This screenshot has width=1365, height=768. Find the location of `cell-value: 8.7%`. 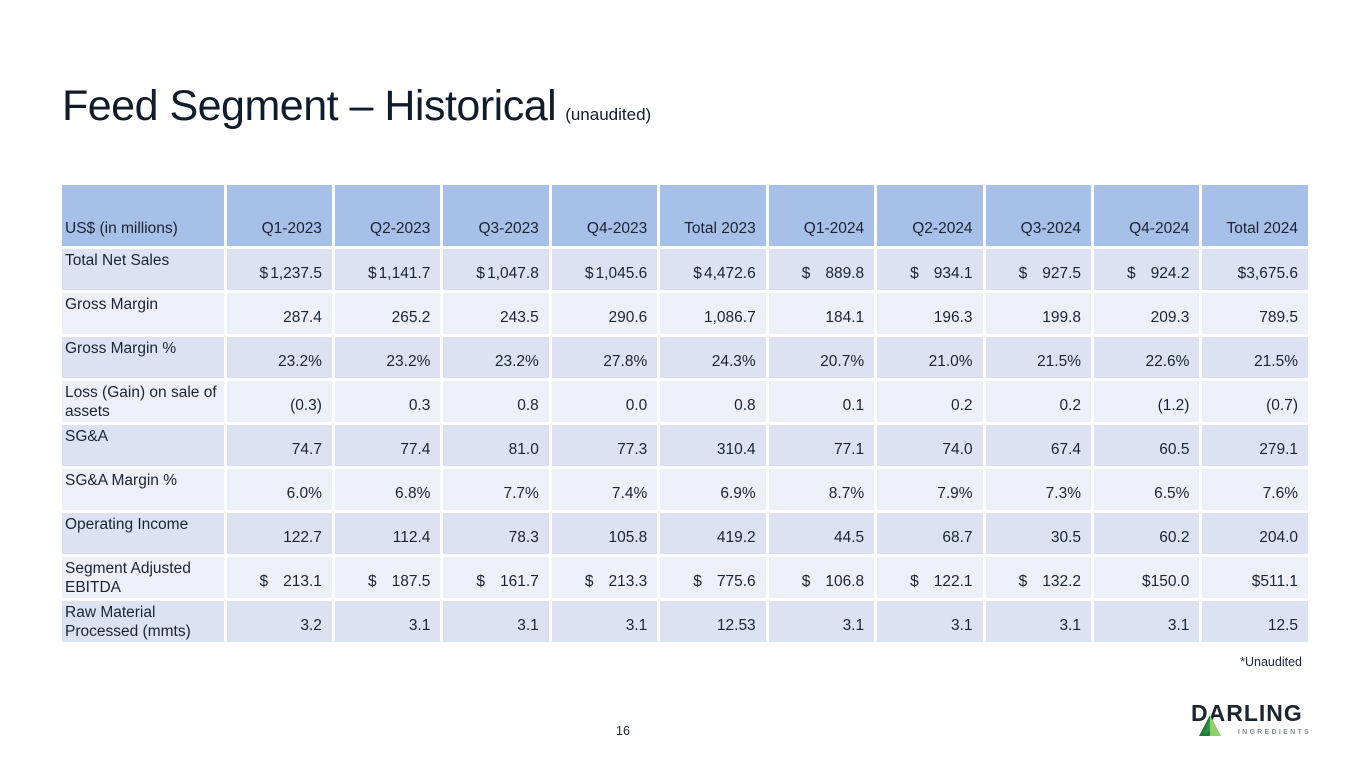

cell-value: 8.7% is located at coordinates (846, 493).